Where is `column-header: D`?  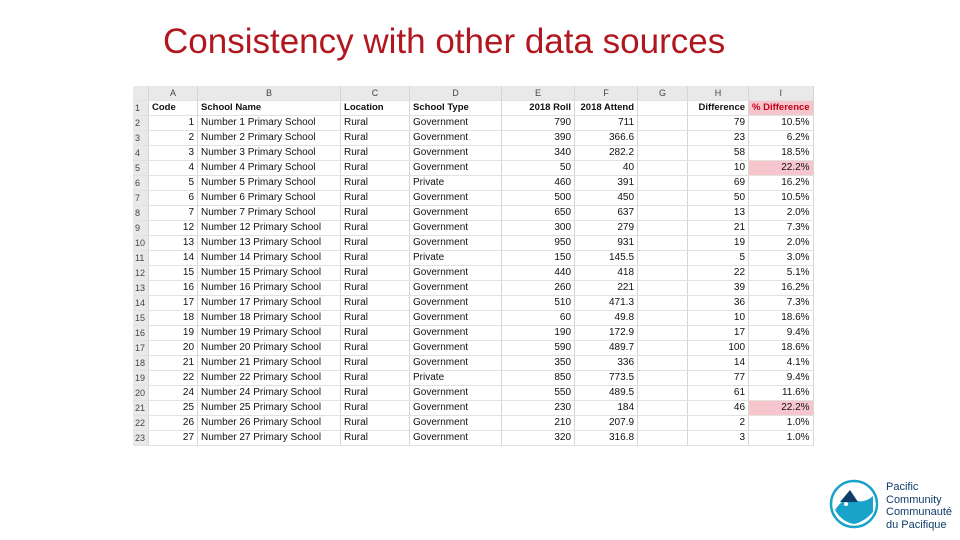 column-header: D is located at coordinates (456, 93).